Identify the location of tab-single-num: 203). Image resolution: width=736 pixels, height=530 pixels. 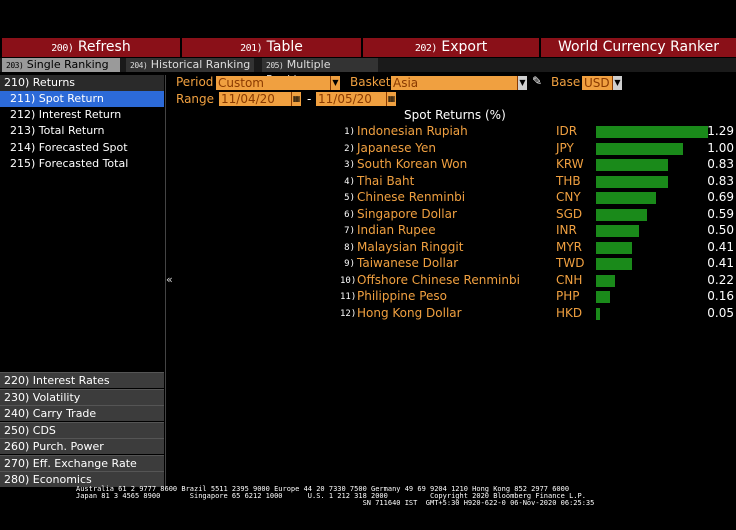
(15, 65).